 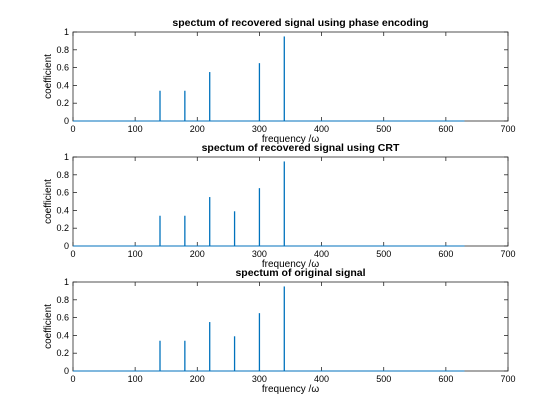 I want to click on chart-title: spectum of recovered signal using CRT, so click(x=301, y=148).